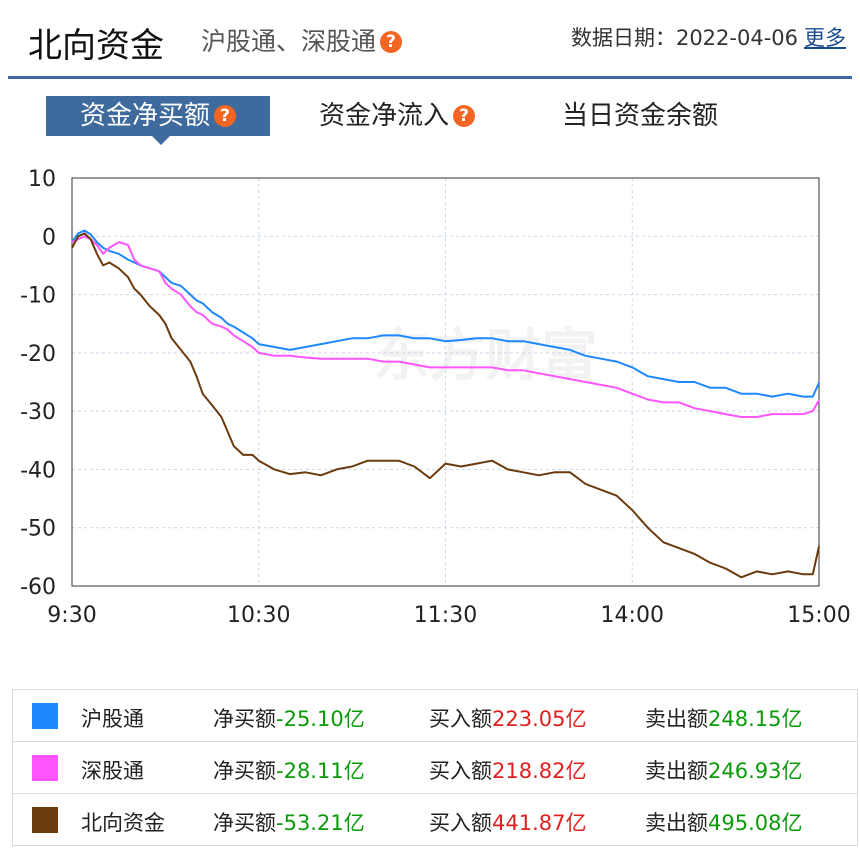 Image resolution: width=860 pixels, height=854 pixels. Describe the element at coordinates (112, 719) in the screenshot. I see `legend-name: 沪股通` at that location.